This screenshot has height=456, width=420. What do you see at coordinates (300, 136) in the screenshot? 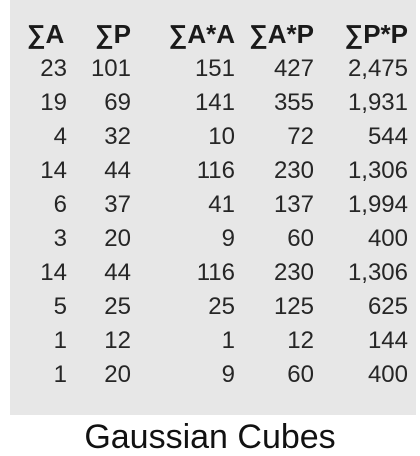
I see `cell-sum-a-times-p: 72` at bounding box center [300, 136].